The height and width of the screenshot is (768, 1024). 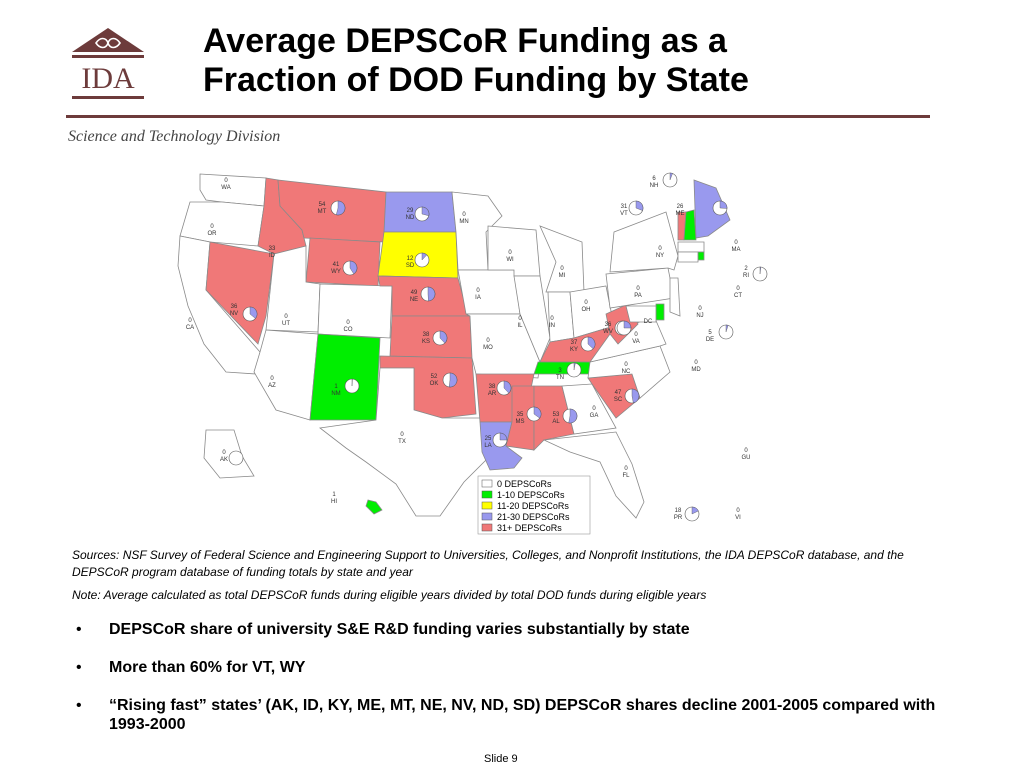 I want to click on state-abbr-ia: IA, so click(x=478, y=298).